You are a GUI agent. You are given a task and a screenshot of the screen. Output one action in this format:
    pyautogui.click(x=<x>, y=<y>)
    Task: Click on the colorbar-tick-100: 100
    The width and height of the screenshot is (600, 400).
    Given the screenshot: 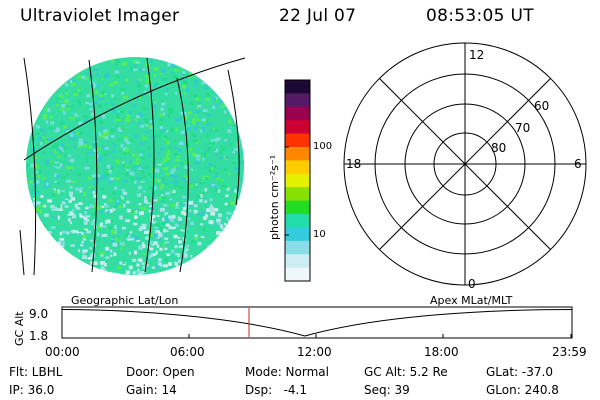 What is the action you would take?
    pyautogui.click(x=323, y=146)
    